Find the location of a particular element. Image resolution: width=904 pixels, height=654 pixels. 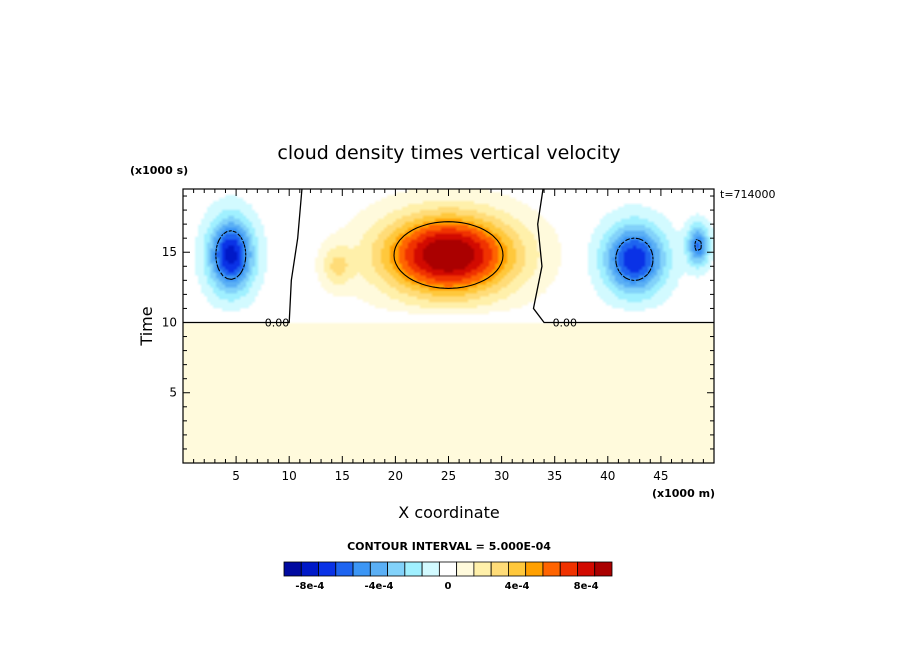

x-tick-label: 35 is located at coordinates (554, 476).